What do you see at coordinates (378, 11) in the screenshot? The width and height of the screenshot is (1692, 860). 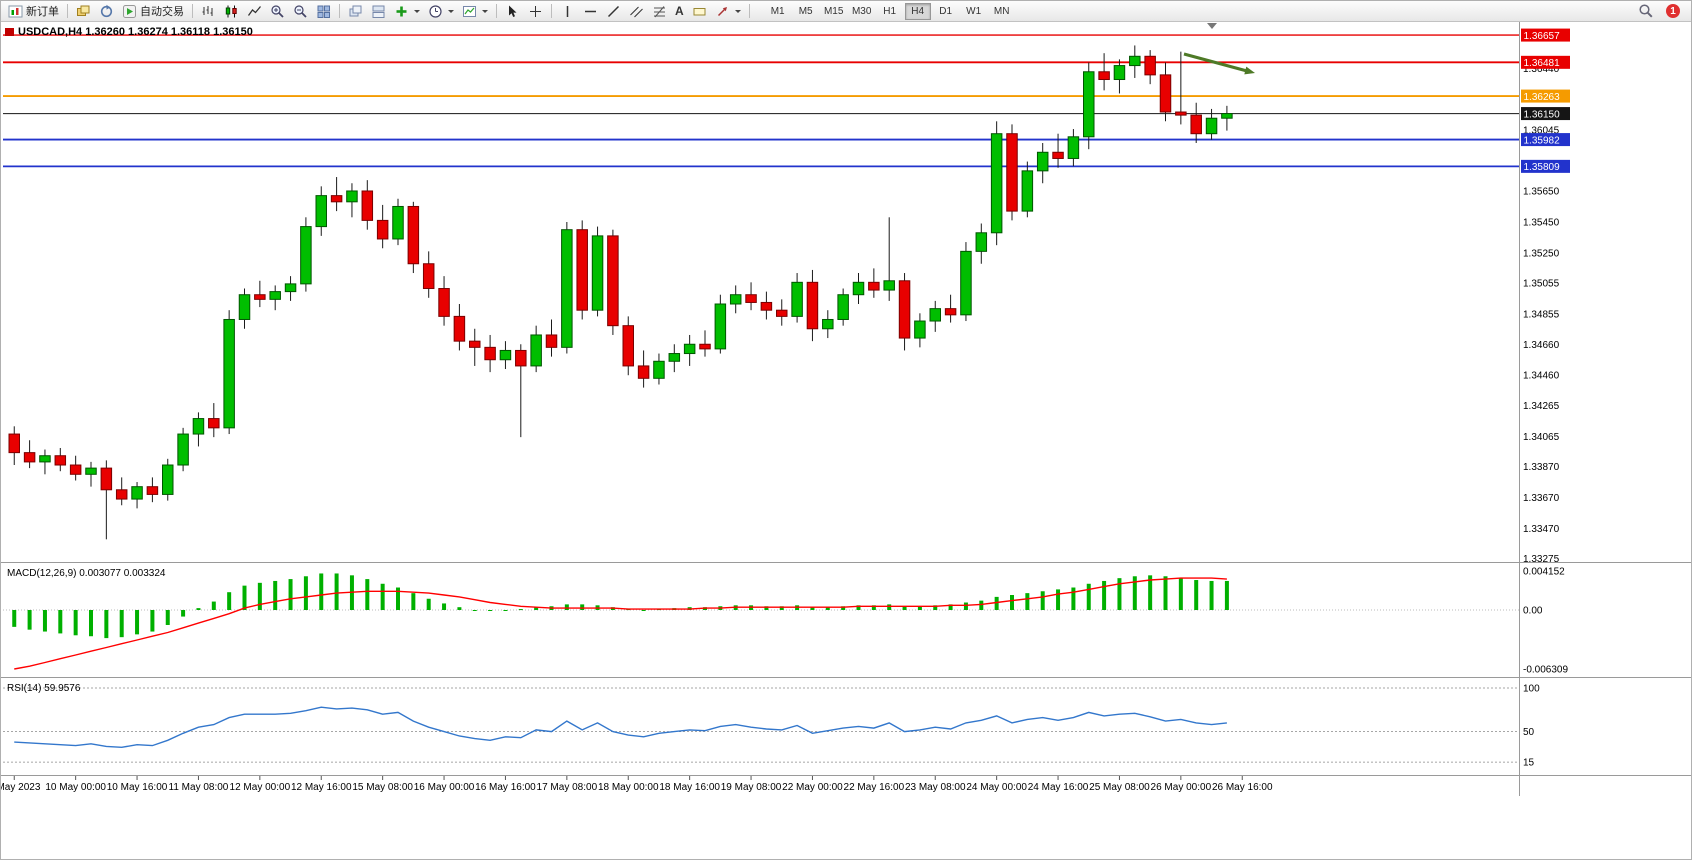 I see `arrange-windows-button` at bounding box center [378, 11].